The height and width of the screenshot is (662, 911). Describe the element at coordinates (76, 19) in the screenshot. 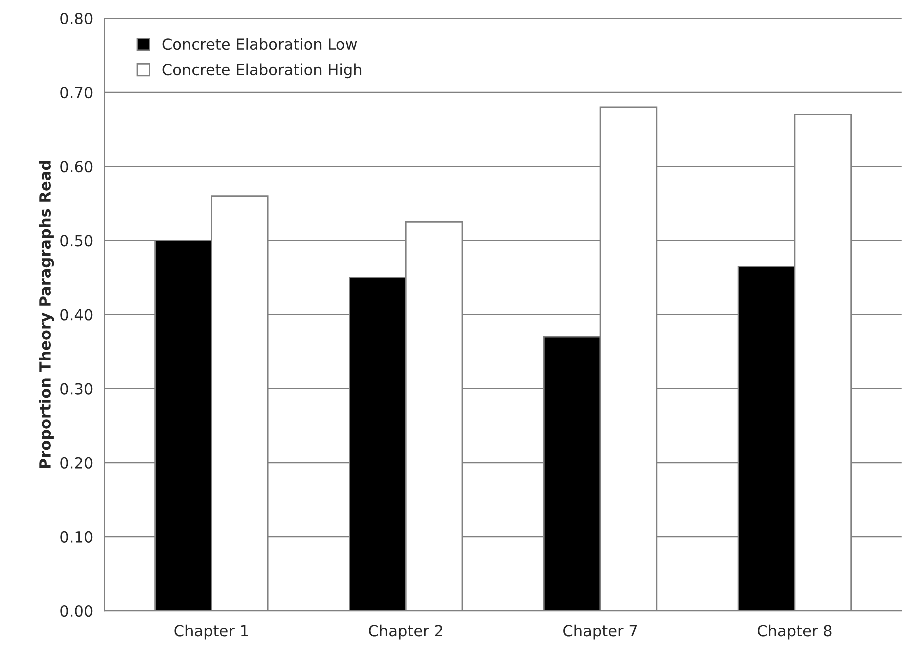

I see `y-tick-label: 0.80` at that location.